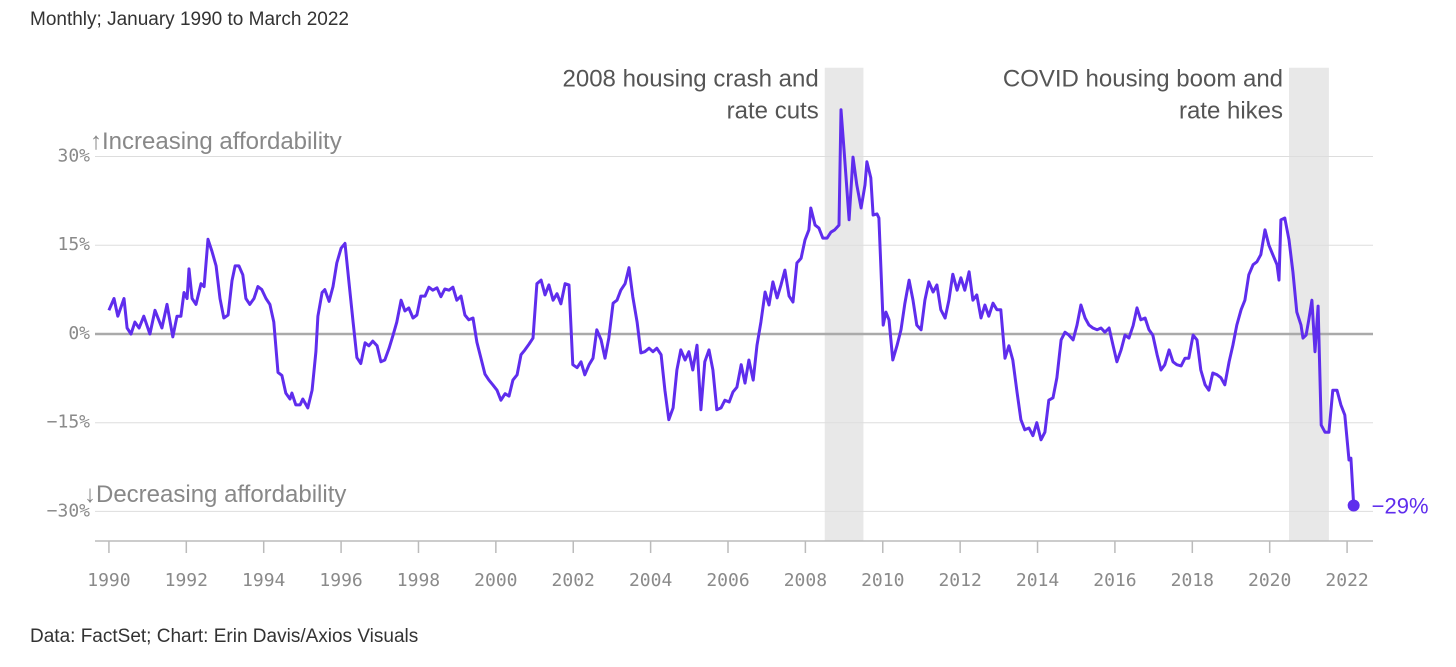  What do you see at coordinates (691, 78) in the screenshot?
I see `period-label: 2008 housing crash and` at bounding box center [691, 78].